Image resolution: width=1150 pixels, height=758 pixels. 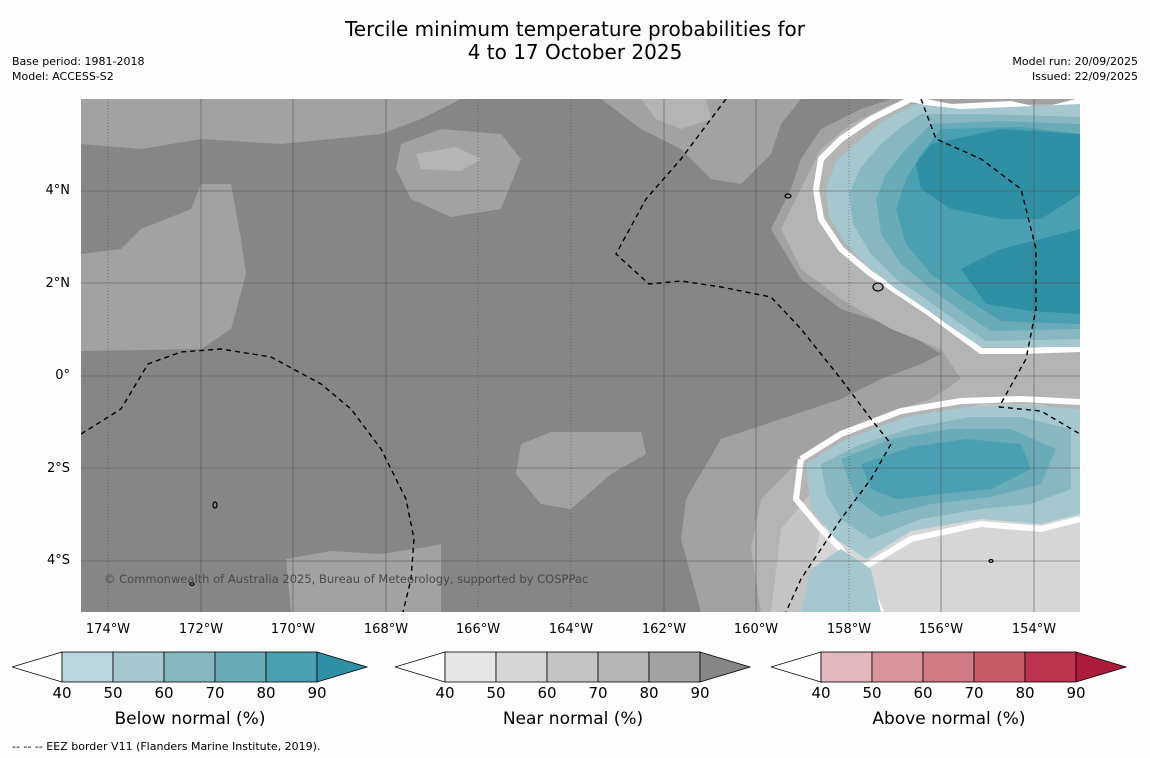 What do you see at coordinates (58, 560) in the screenshot?
I see `lat-label-4s: 4°S` at bounding box center [58, 560].